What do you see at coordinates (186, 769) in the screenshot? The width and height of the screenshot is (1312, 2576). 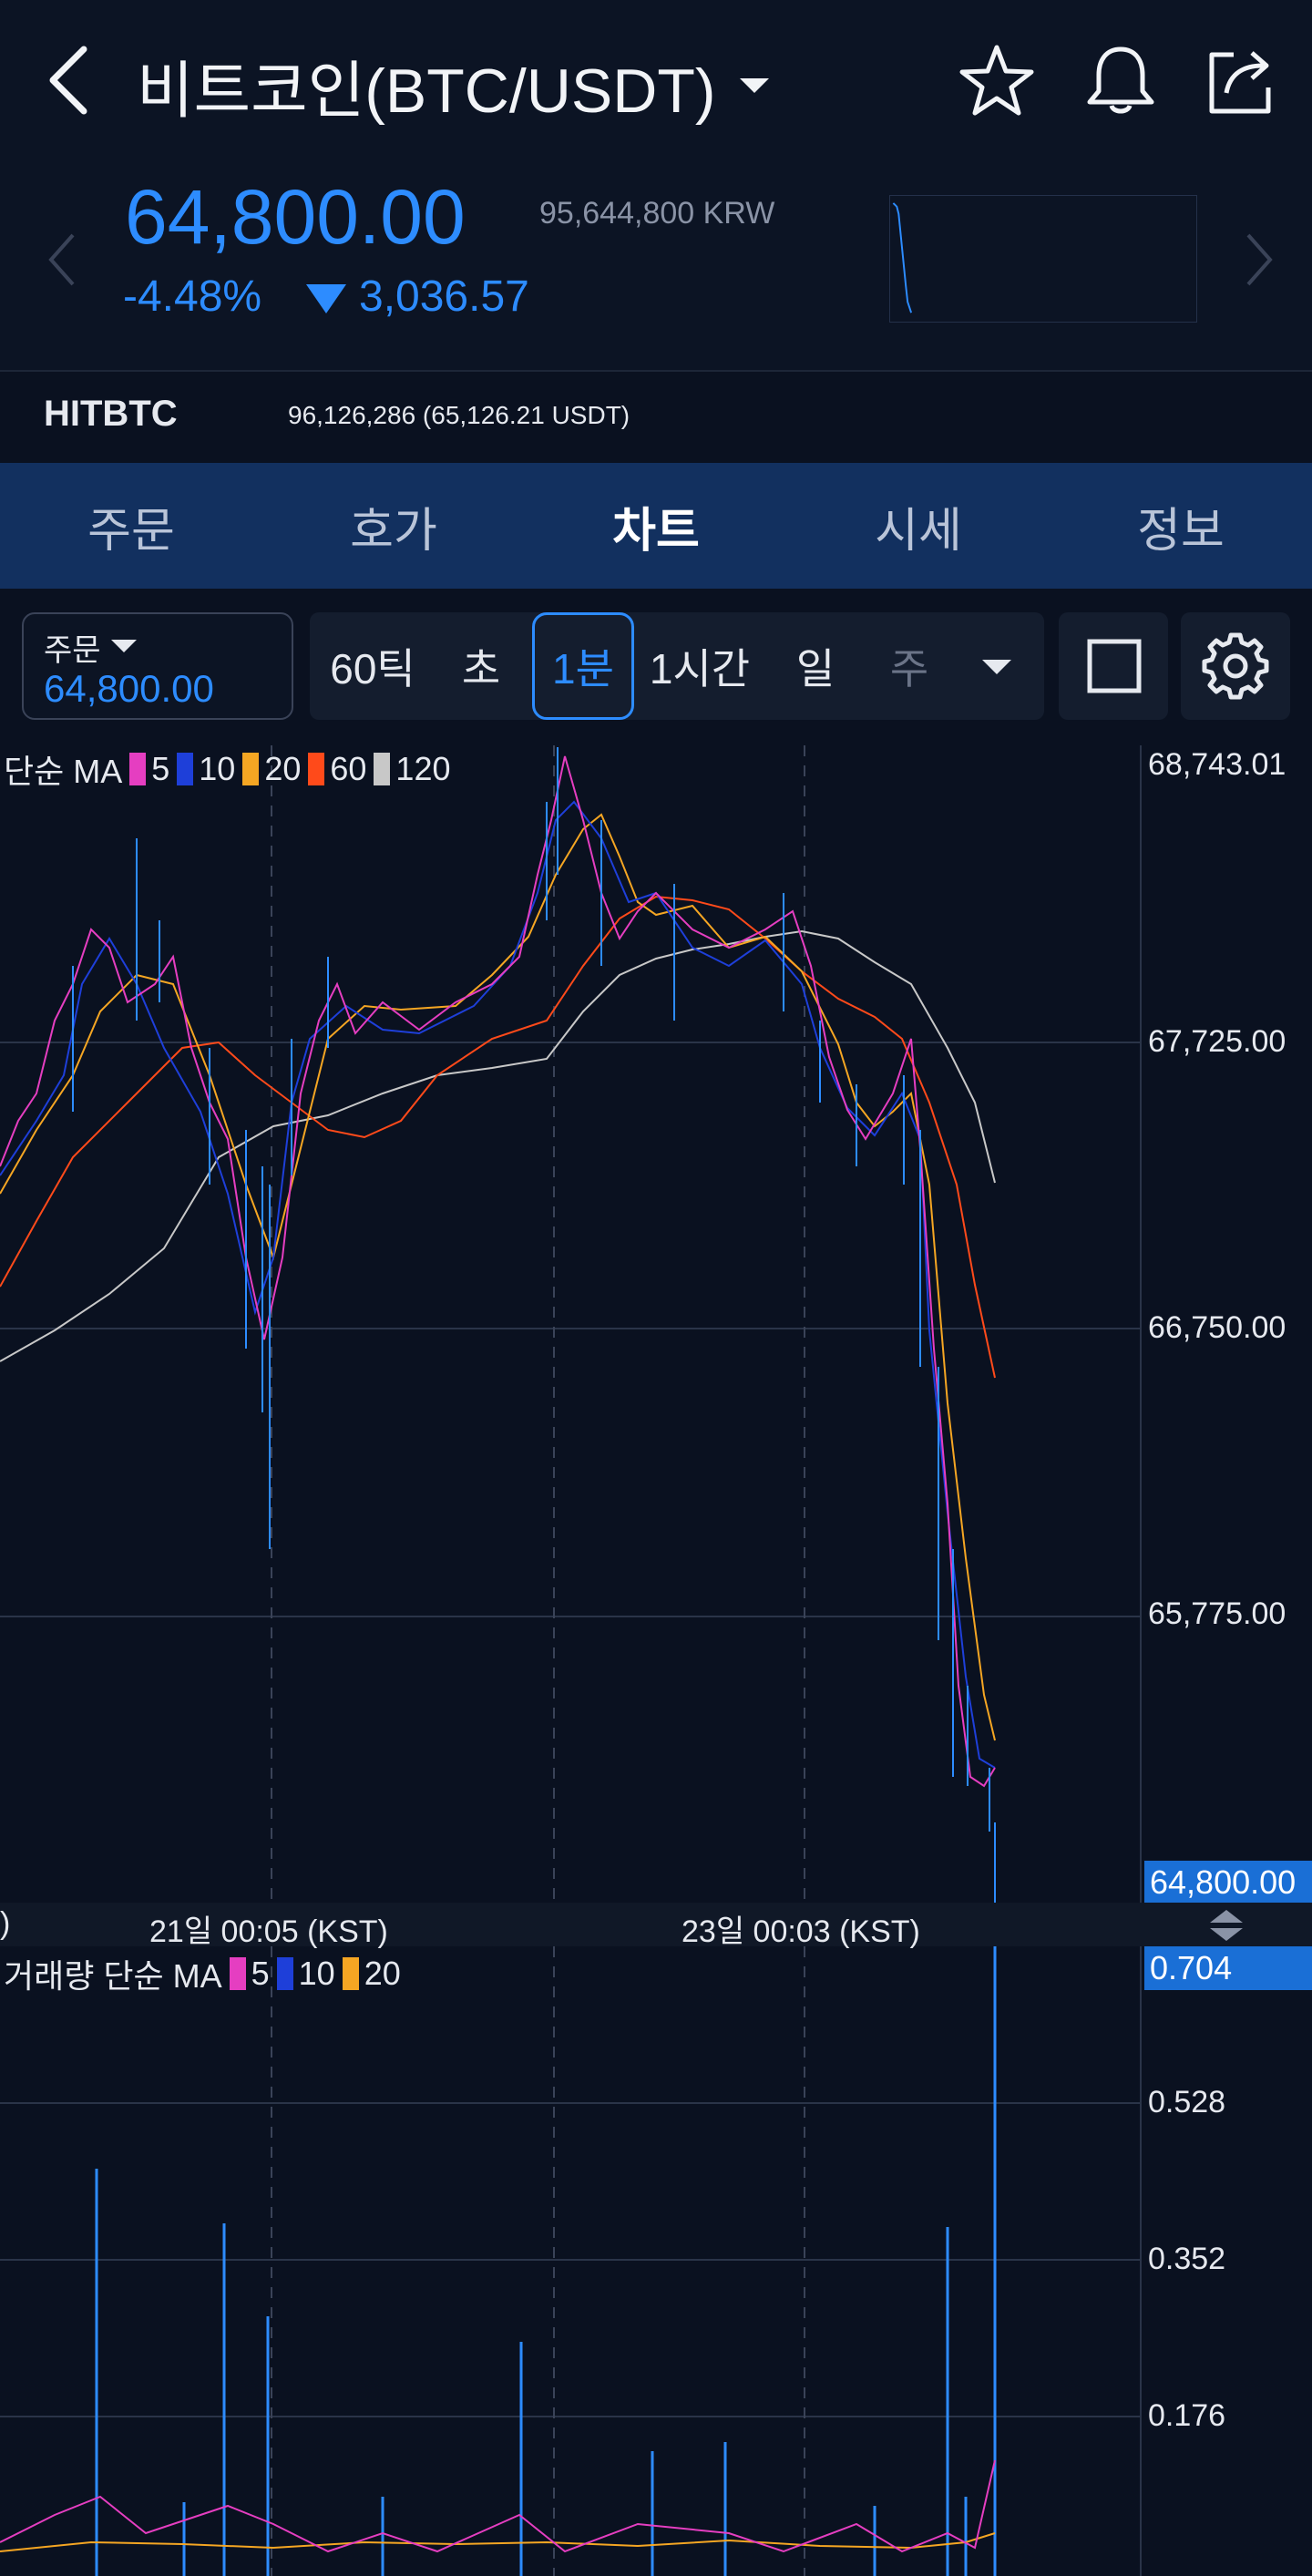 I see `ma10-swatch` at bounding box center [186, 769].